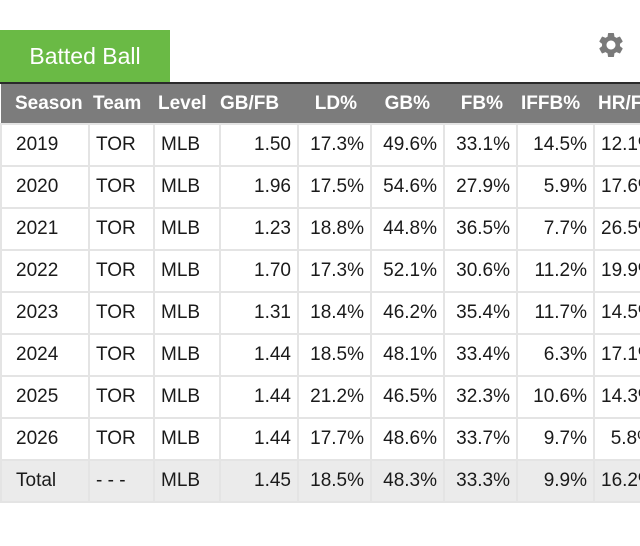 The height and width of the screenshot is (546, 640). I want to click on header-ld-pct: LD%, so click(335, 103).